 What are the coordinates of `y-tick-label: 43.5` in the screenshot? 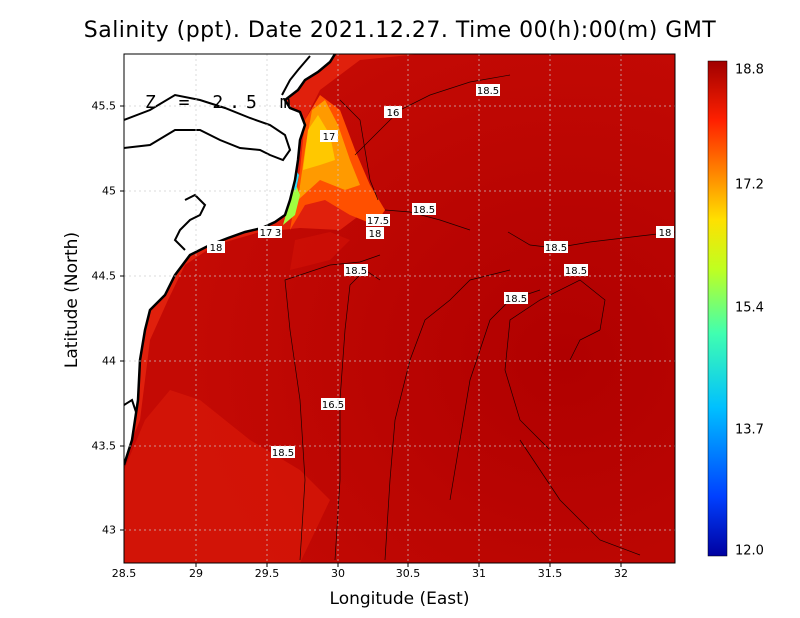 It's located at (104, 446).